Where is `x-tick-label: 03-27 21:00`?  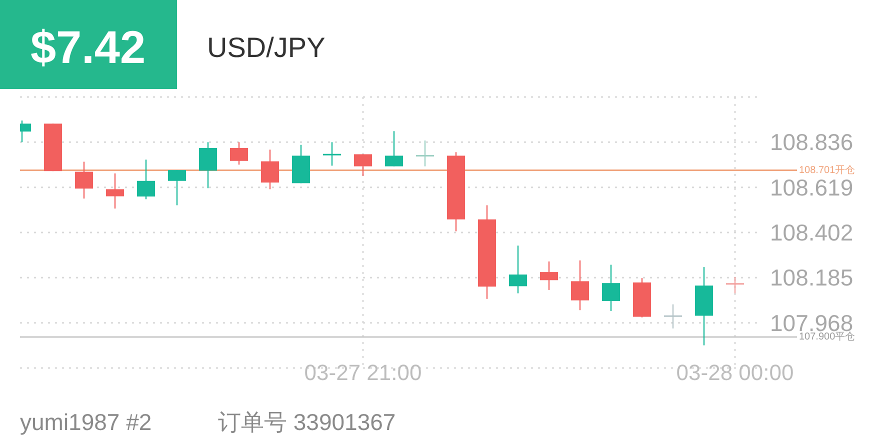
x-tick-label: 03-27 21:00 is located at coordinates (363, 372).